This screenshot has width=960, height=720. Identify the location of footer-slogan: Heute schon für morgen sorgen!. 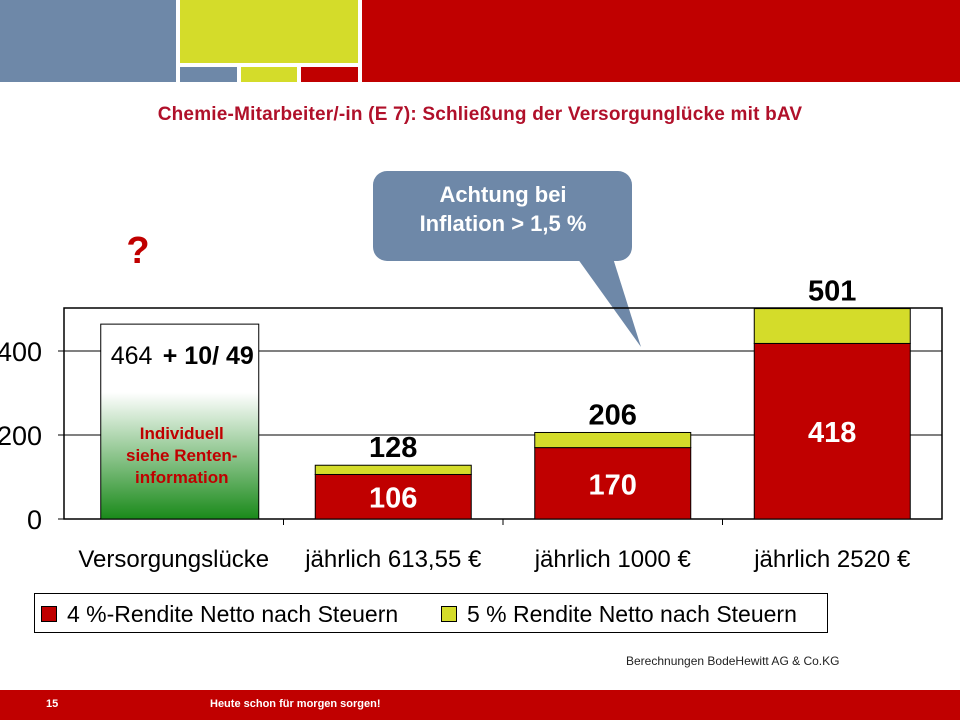
(295, 704).